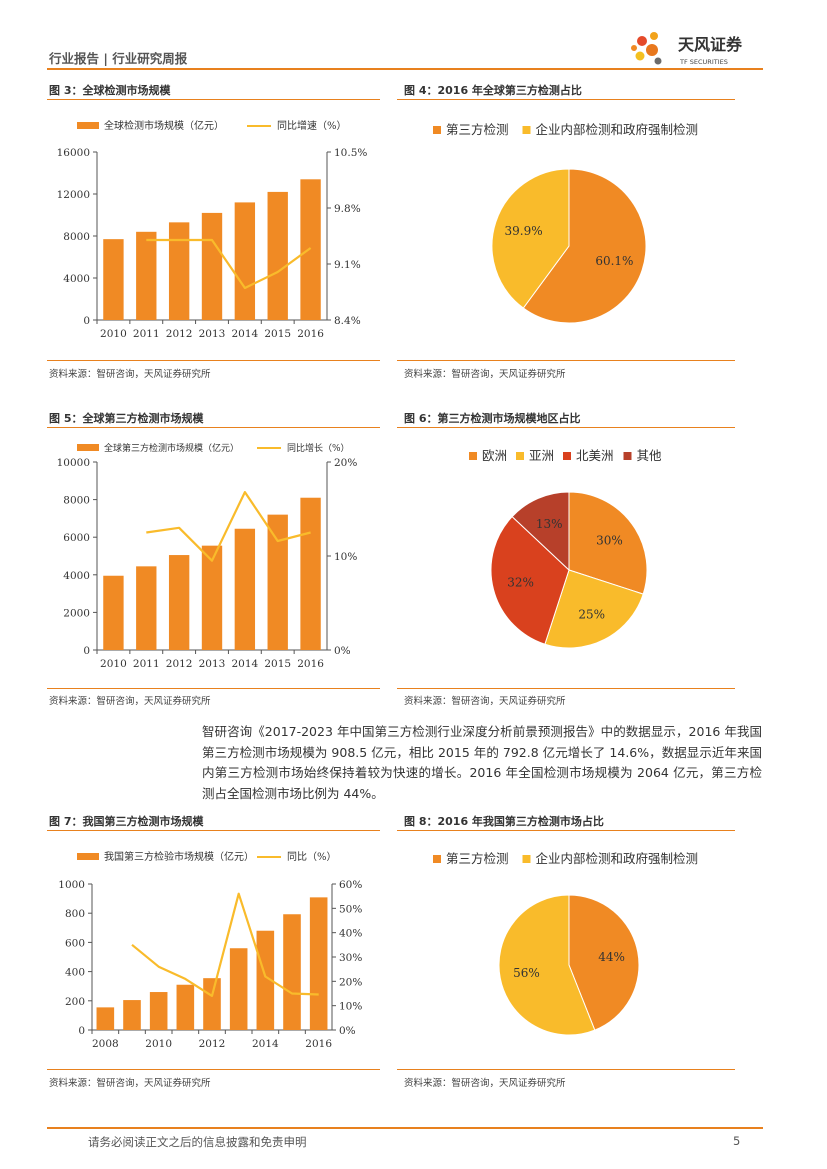 The image size is (827, 1169). Describe the element at coordinates (710, 44) in the screenshot. I see `brand-cn: 天风证券` at that location.